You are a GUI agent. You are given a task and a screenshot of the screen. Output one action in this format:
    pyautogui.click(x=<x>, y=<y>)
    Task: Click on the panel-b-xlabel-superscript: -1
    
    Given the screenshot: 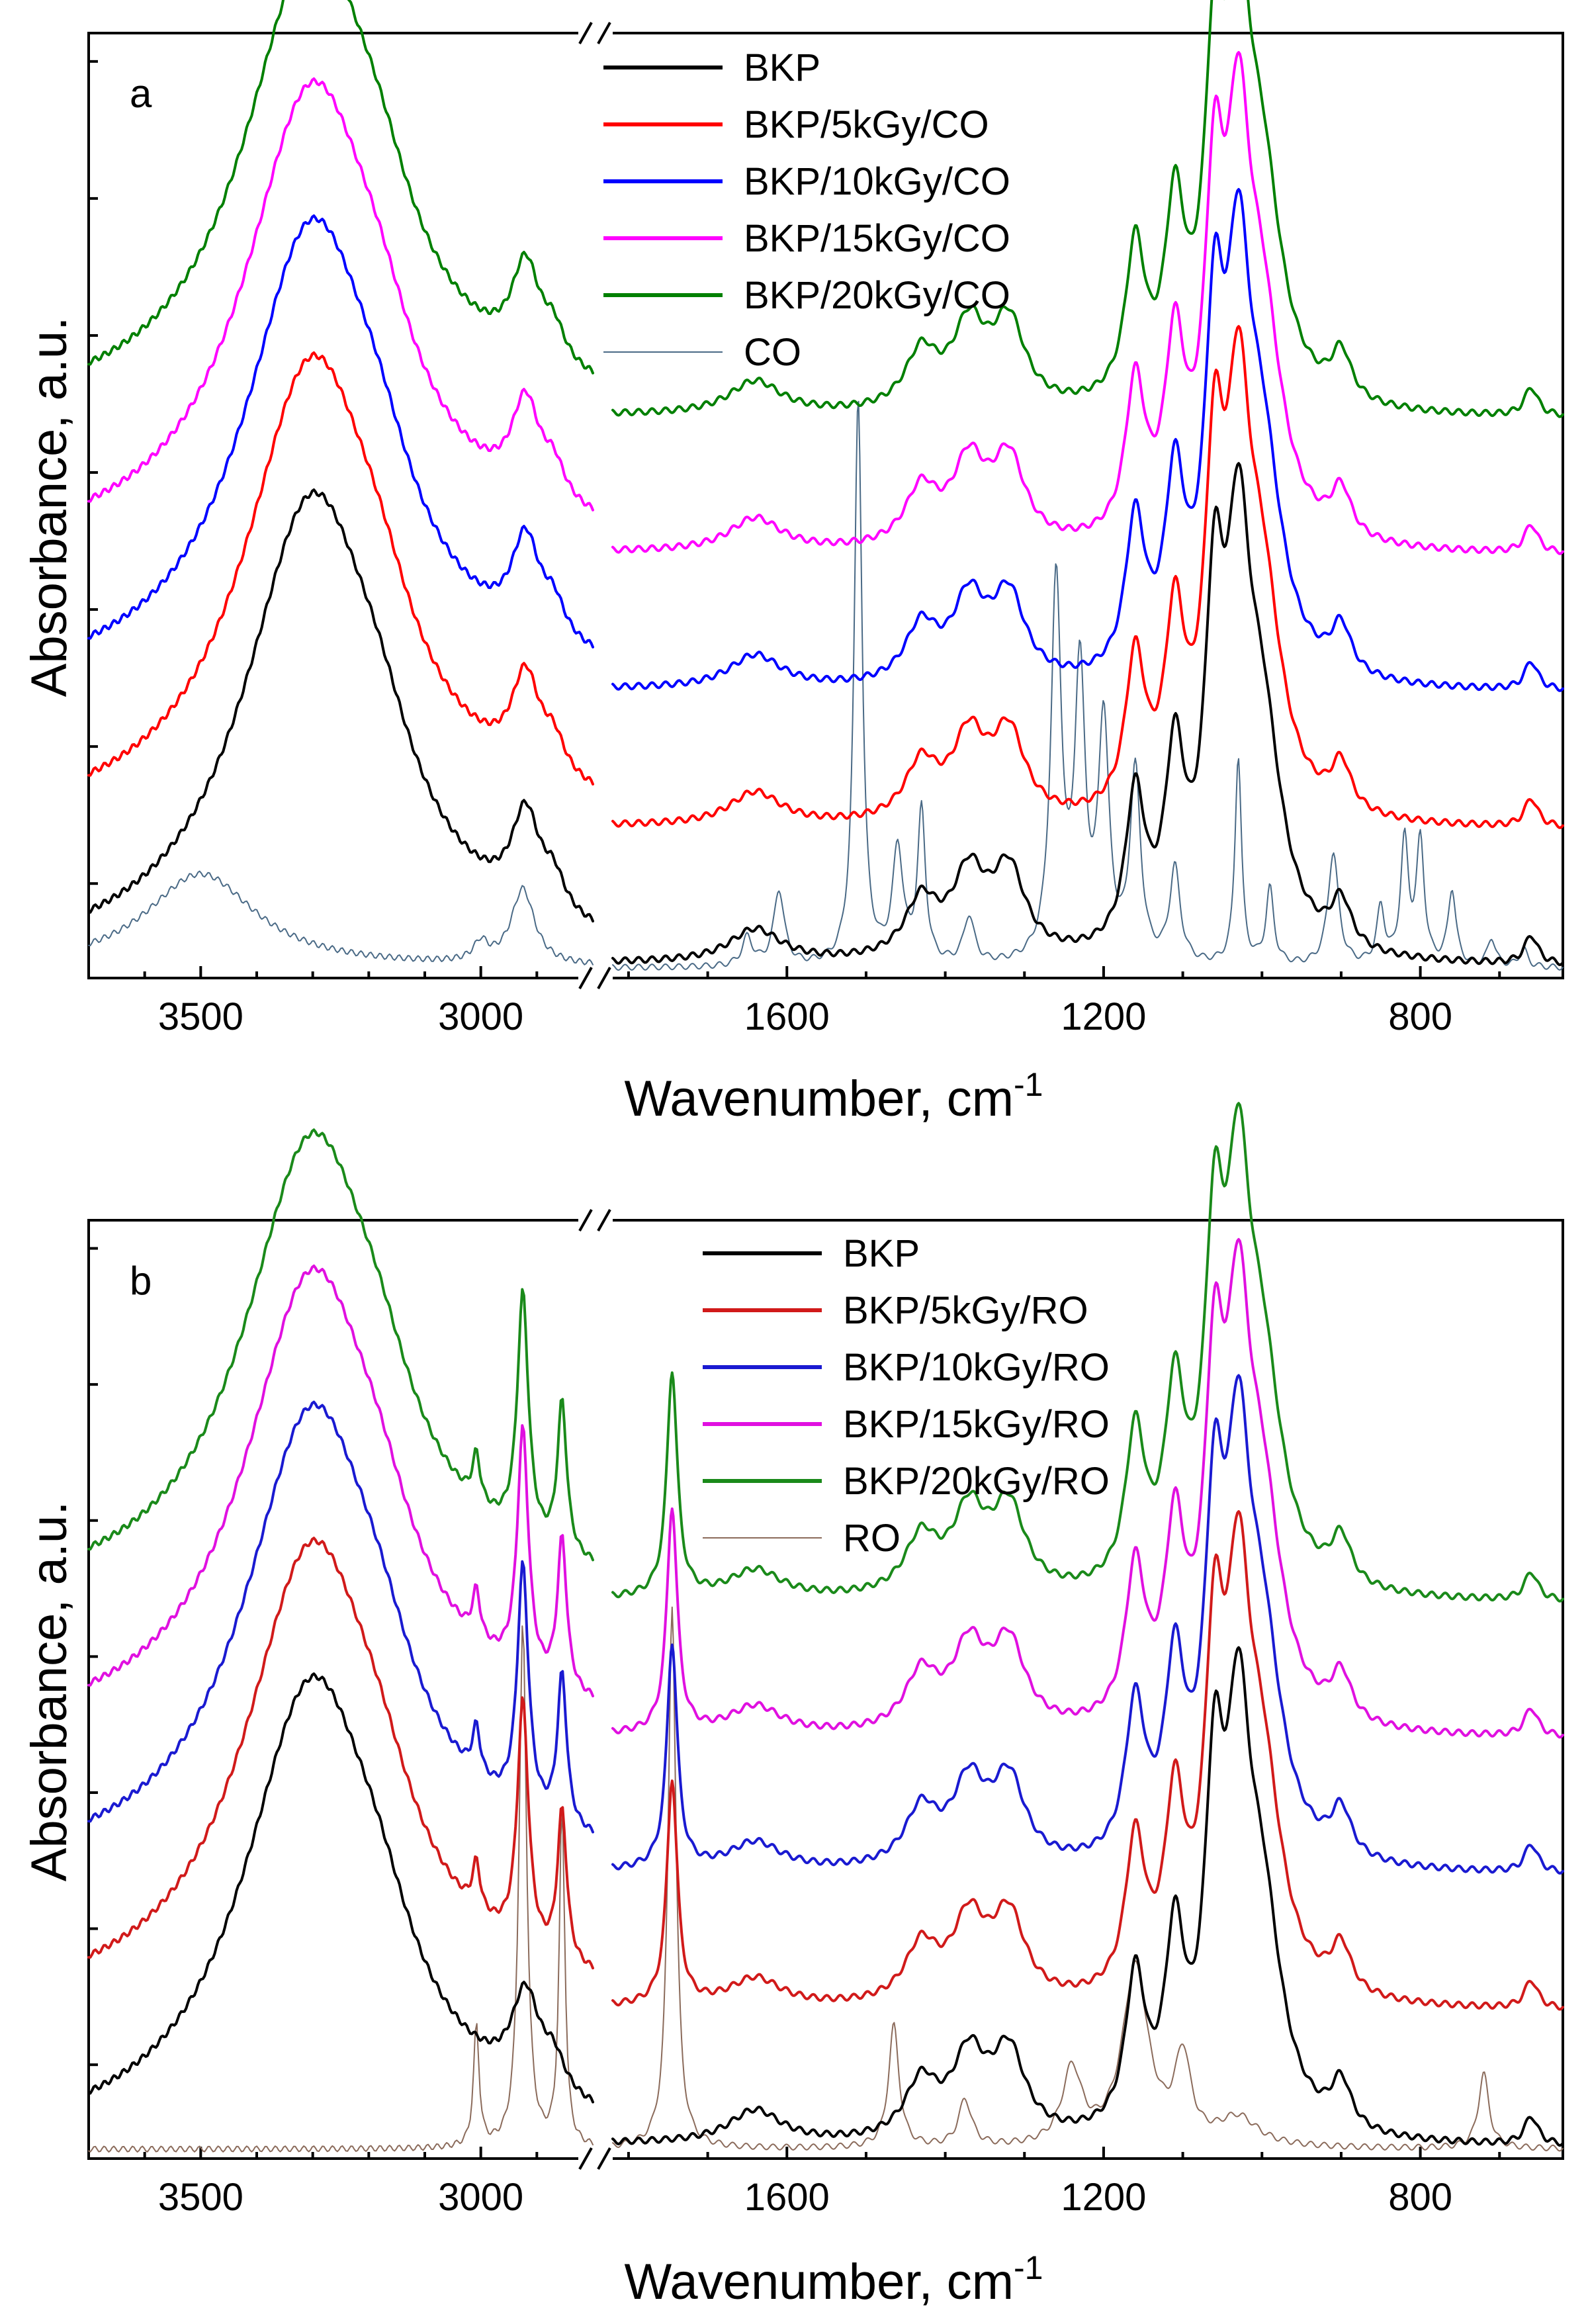 What is the action you would take?
    pyautogui.click(x=1028, y=2267)
    